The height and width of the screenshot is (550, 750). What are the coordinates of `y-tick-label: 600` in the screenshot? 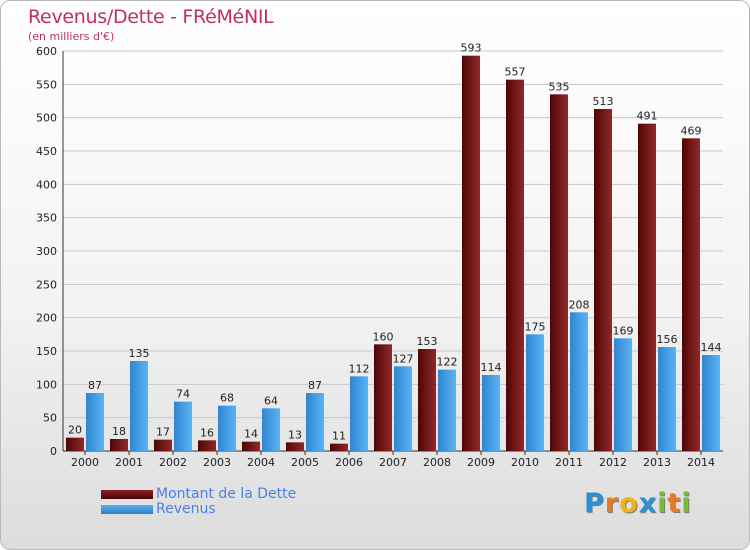 It's located at (46, 51).